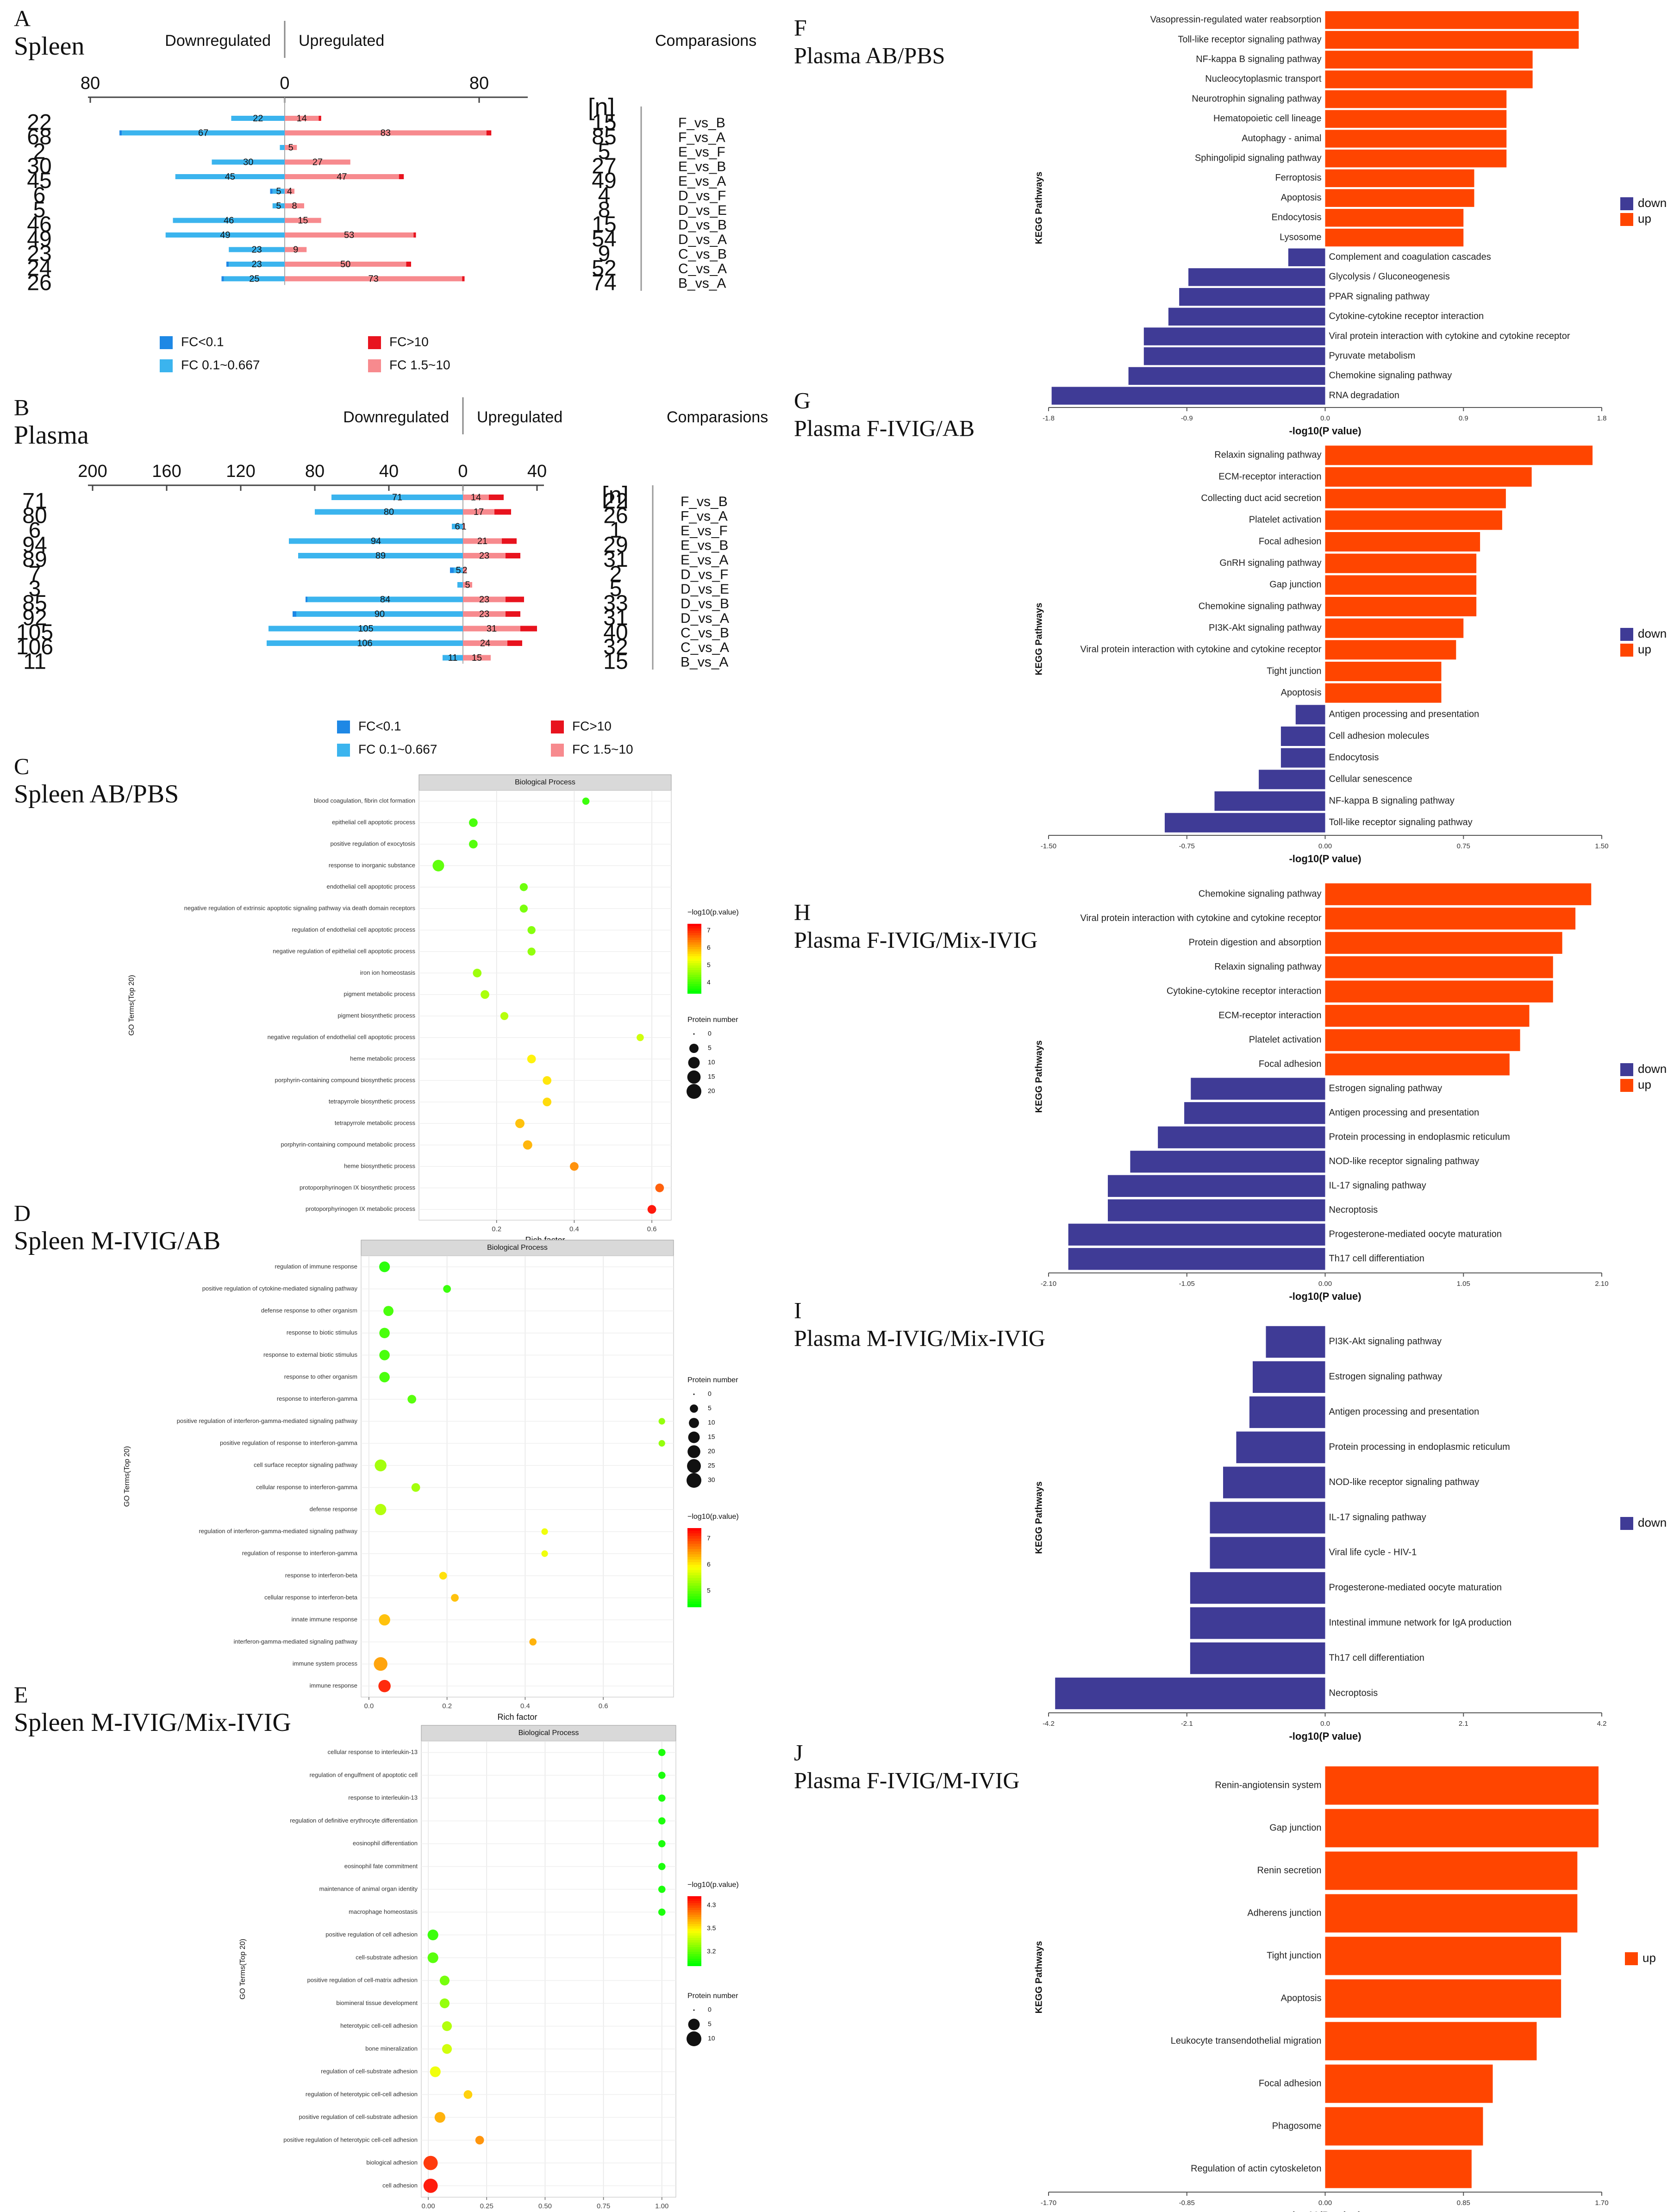 This screenshot has height=2212, width=1680. I want to click on down-bar-label: 11, so click(453, 658).